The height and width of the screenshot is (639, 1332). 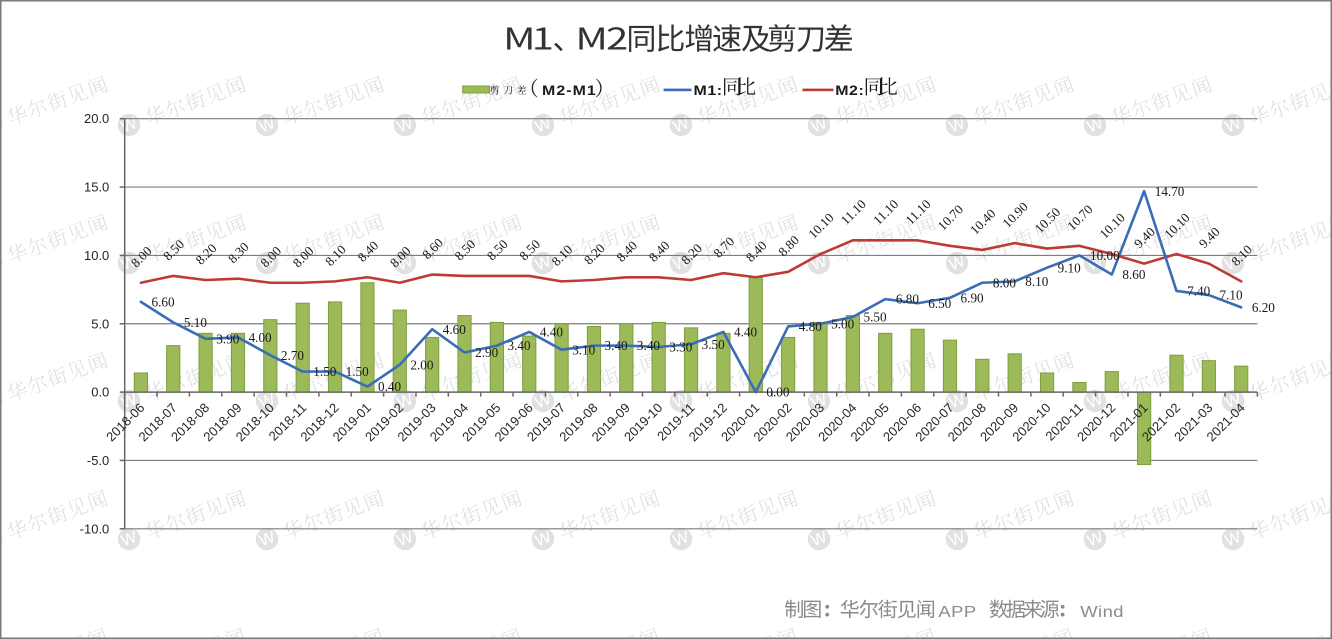 I want to click on svg-text: 15.0, so click(x=96, y=187).